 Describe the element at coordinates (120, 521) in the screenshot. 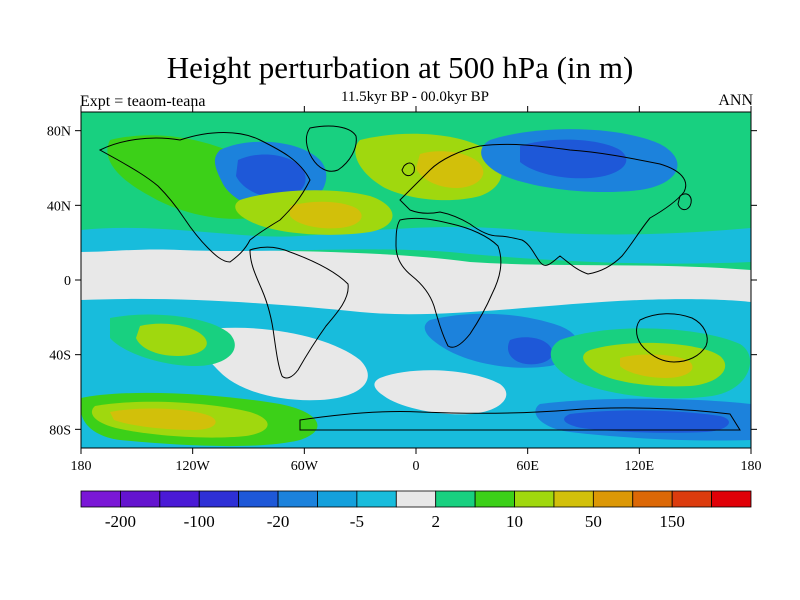

I see `colorbar-label: -200` at that location.